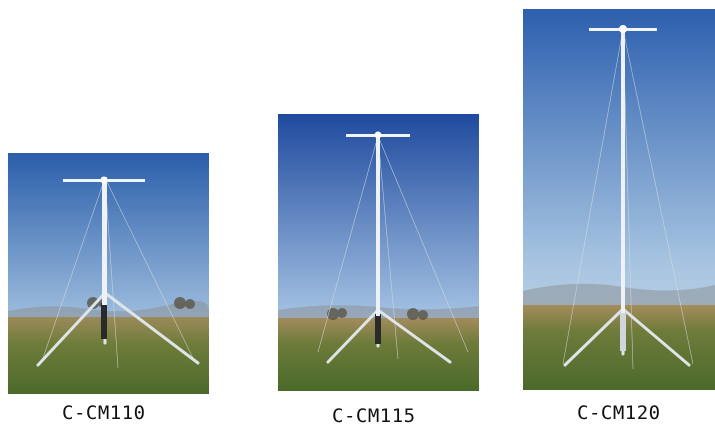  I want to click on trees, so click(377, 314).